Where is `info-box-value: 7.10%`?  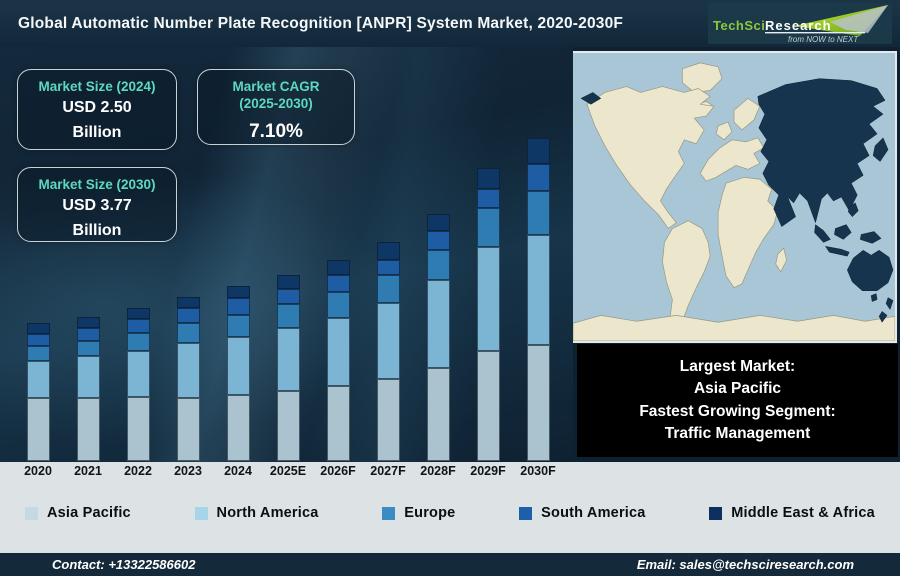
info-box-value: 7.10% is located at coordinates (276, 131).